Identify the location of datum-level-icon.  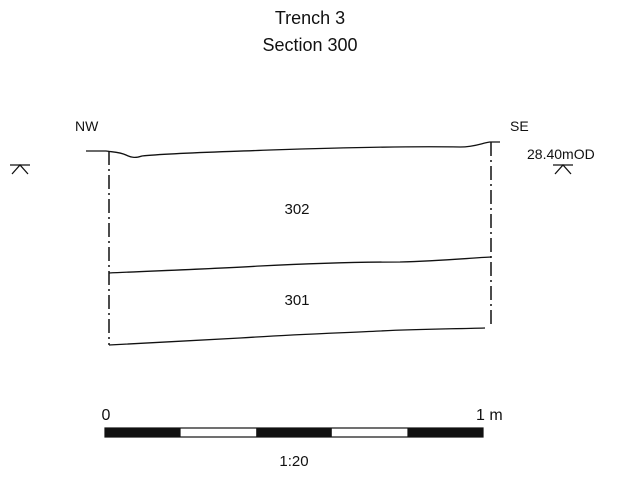
(563, 169).